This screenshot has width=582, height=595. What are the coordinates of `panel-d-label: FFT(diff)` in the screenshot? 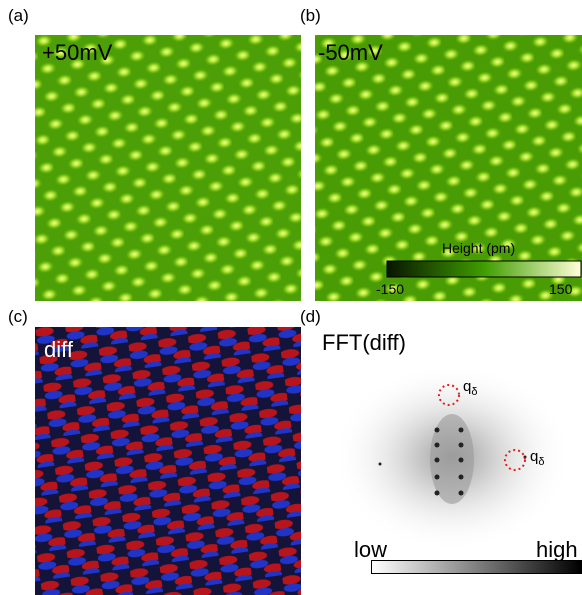 It's located at (364, 342).